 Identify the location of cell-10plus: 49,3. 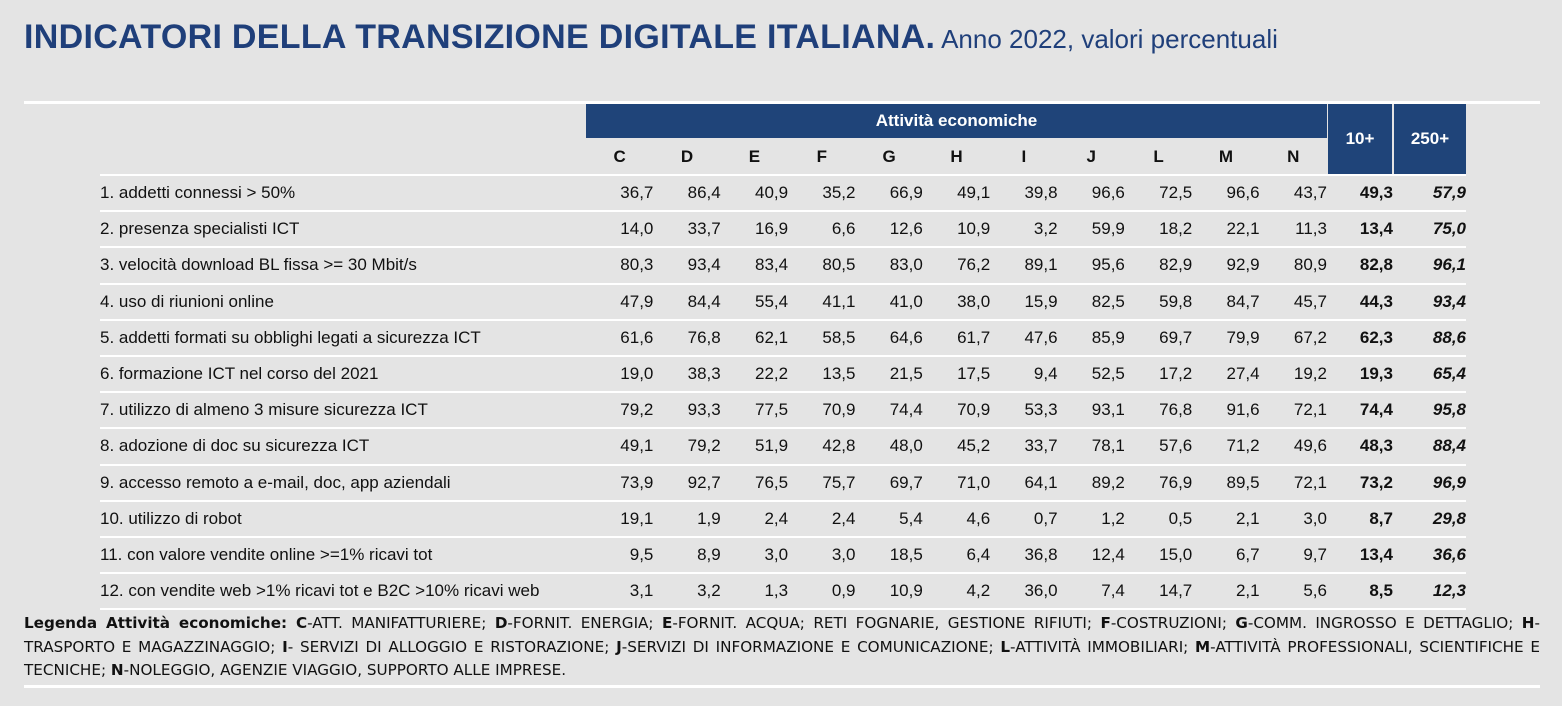
(1359, 194).